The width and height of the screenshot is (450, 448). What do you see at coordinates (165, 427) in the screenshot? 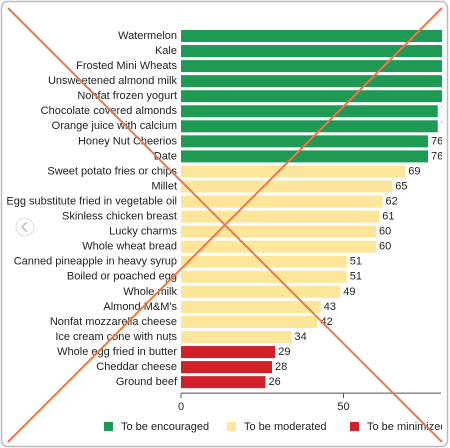
I see `legend-label: To be encouraged` at bounding box center [165, 427].